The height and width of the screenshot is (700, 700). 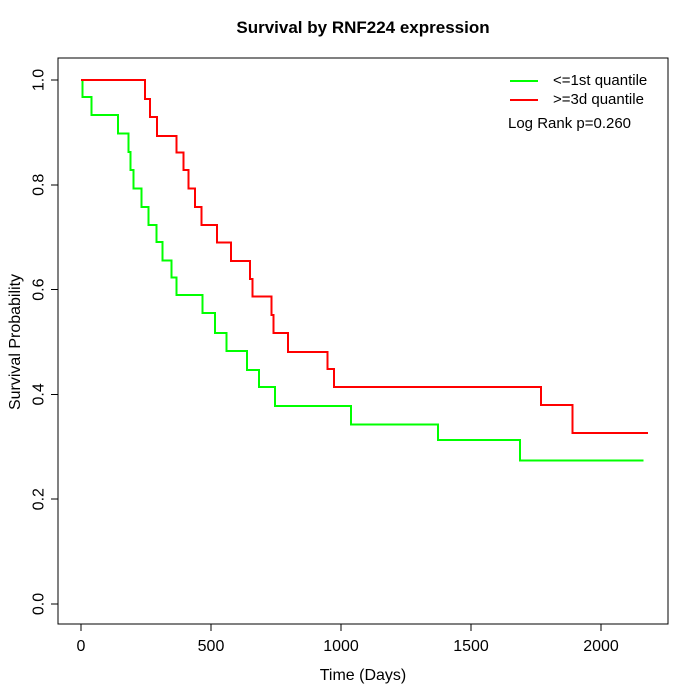 What do you see at coordinates (598, 99) in the screenshot?
I see `legend-label-high-quantile: >=3d quantile` at bounding box center [598, 99].